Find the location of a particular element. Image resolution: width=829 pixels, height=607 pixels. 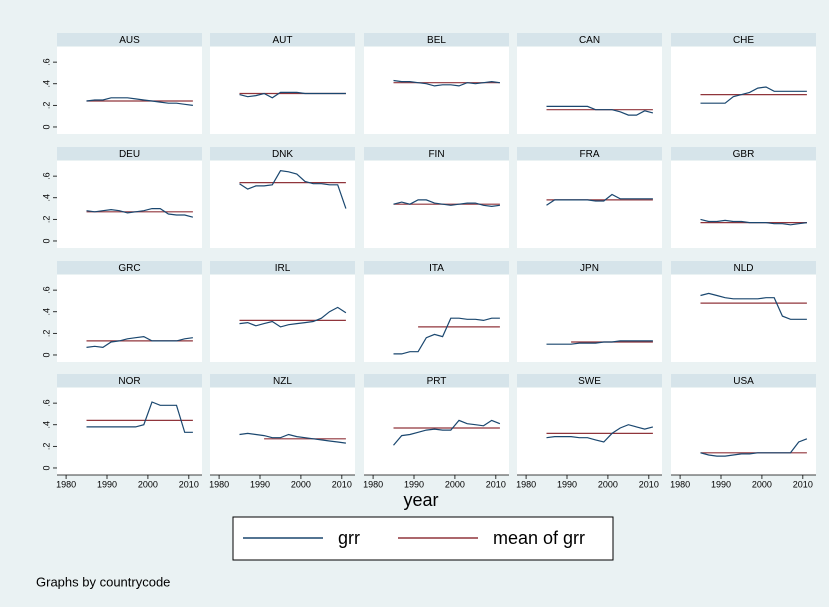

panel-title: CHE is located at coordinates (743, 40).